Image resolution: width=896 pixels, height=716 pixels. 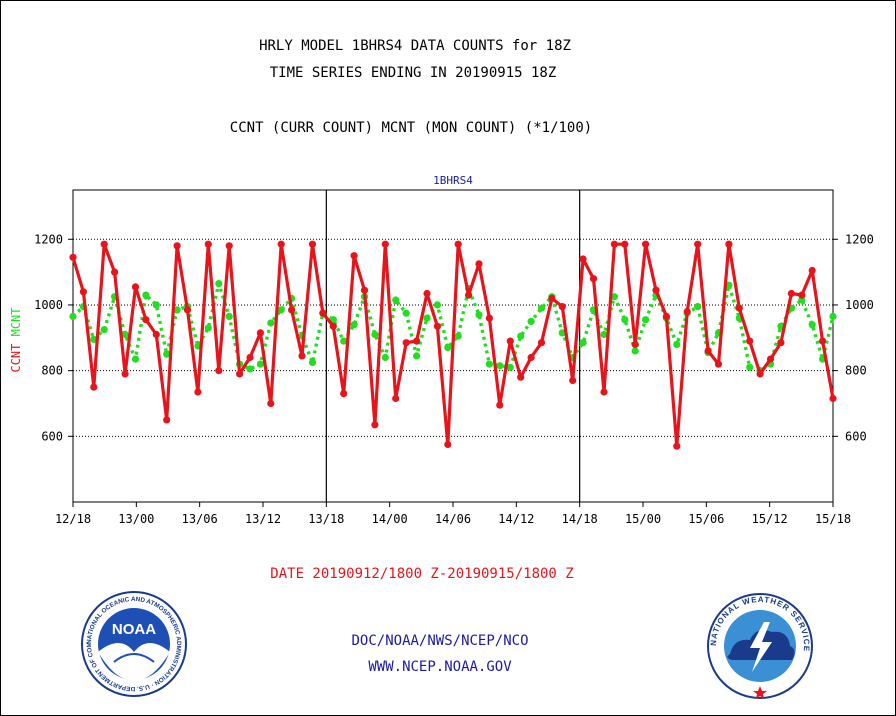 I want to click on y-tick-label-left-1000: 1000, so click(x=48, y=305).